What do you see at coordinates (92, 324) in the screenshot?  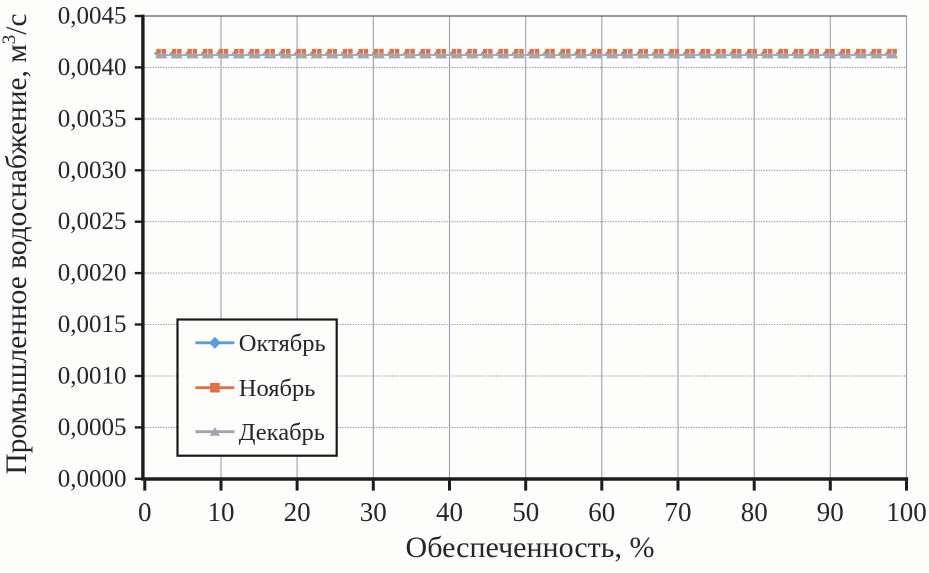 I see `svg-text: 0,0015` at bounding box center [92, 324].